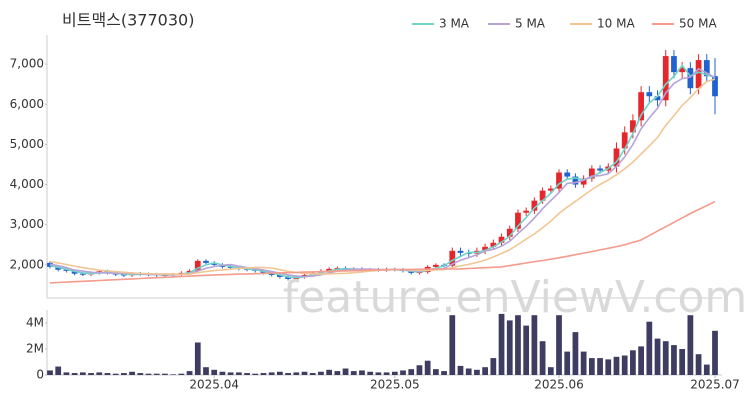 The height and width of the screenshot is (400, 750). What do you see at coordinates (454, 24) in the screenshot?
I see `legend-label: 3 MA` at bounding box center [454, 24].